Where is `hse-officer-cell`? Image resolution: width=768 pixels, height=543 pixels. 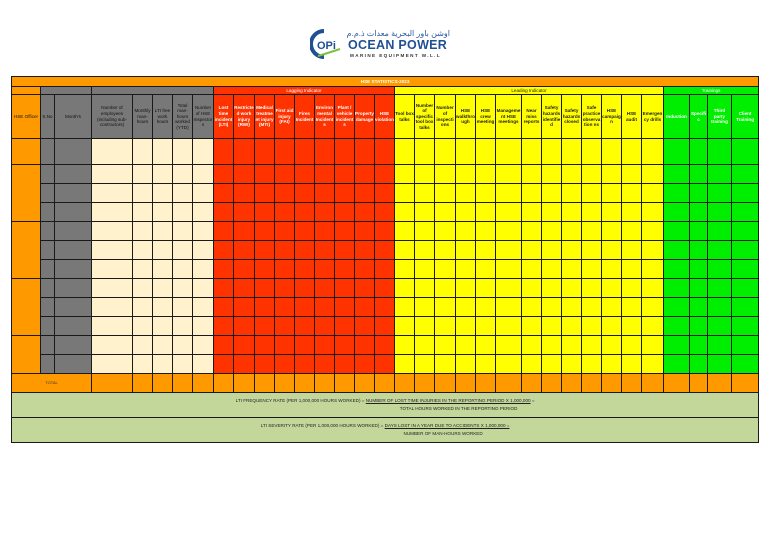
hse-officer-cell is located at coordinates (26, 151).